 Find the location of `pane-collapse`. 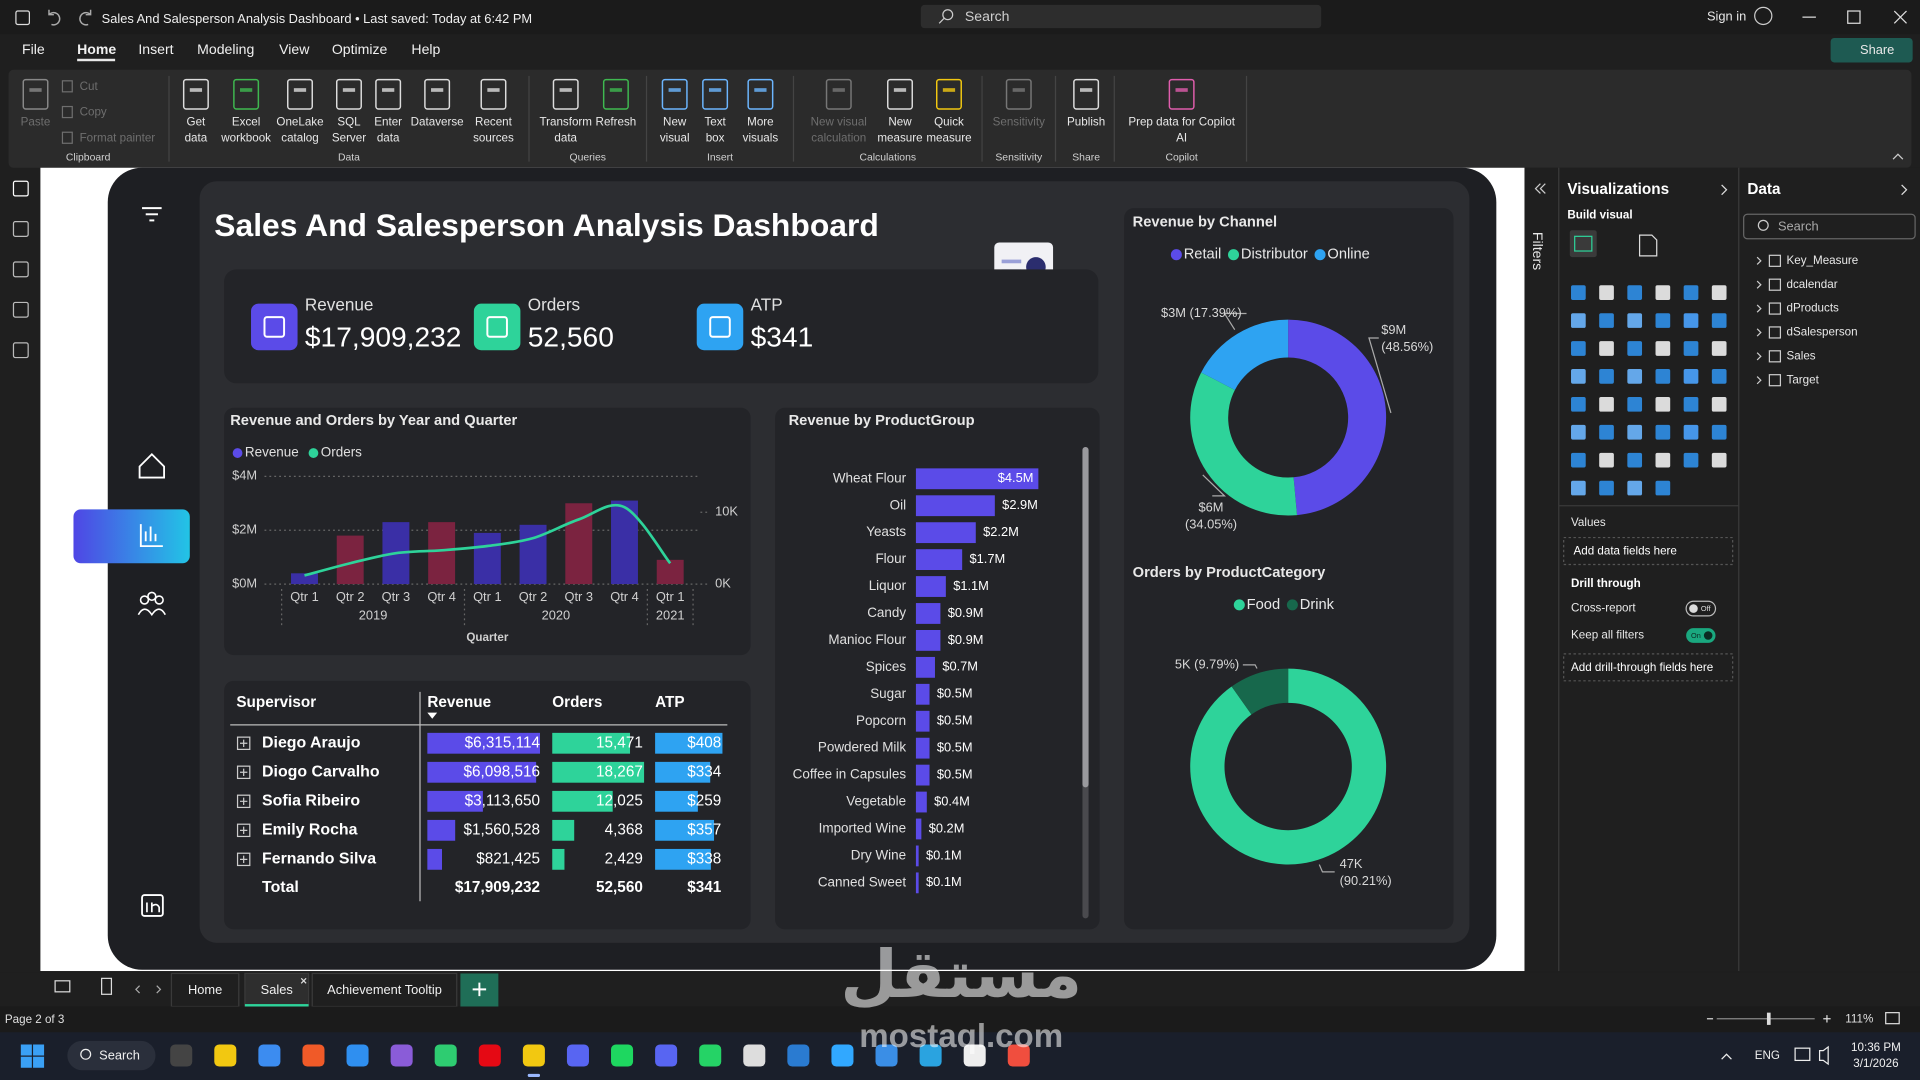

pane-collapse is located at coordinates (1904, 190).